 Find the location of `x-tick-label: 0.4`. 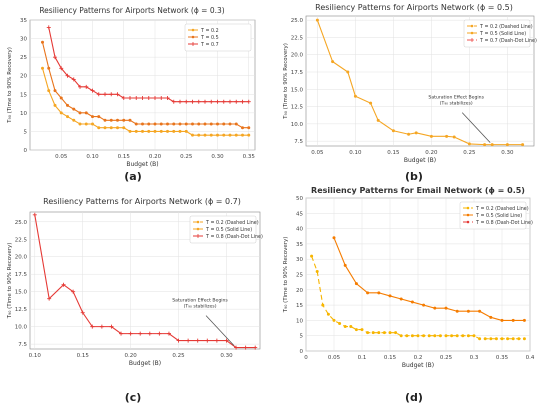

x-tick-label: 0.4 is located at coordinates (530, 358).